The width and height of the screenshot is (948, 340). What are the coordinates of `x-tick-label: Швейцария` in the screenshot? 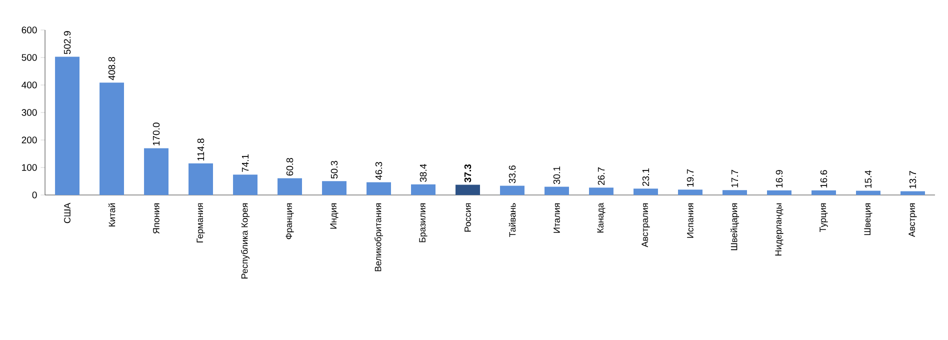 It's located at (735, 226).